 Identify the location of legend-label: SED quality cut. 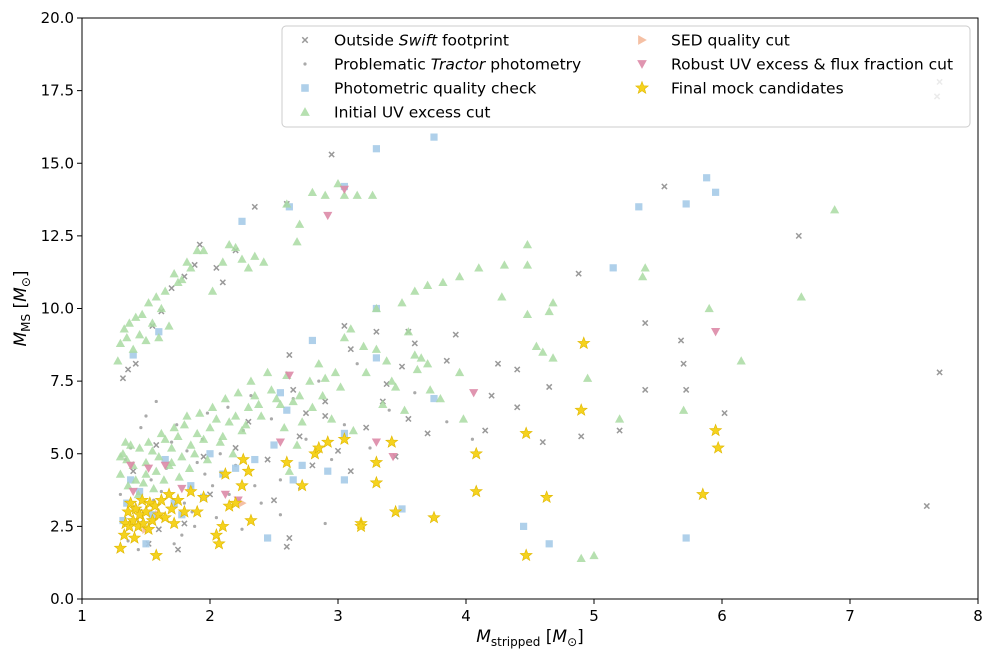
(730, 41).